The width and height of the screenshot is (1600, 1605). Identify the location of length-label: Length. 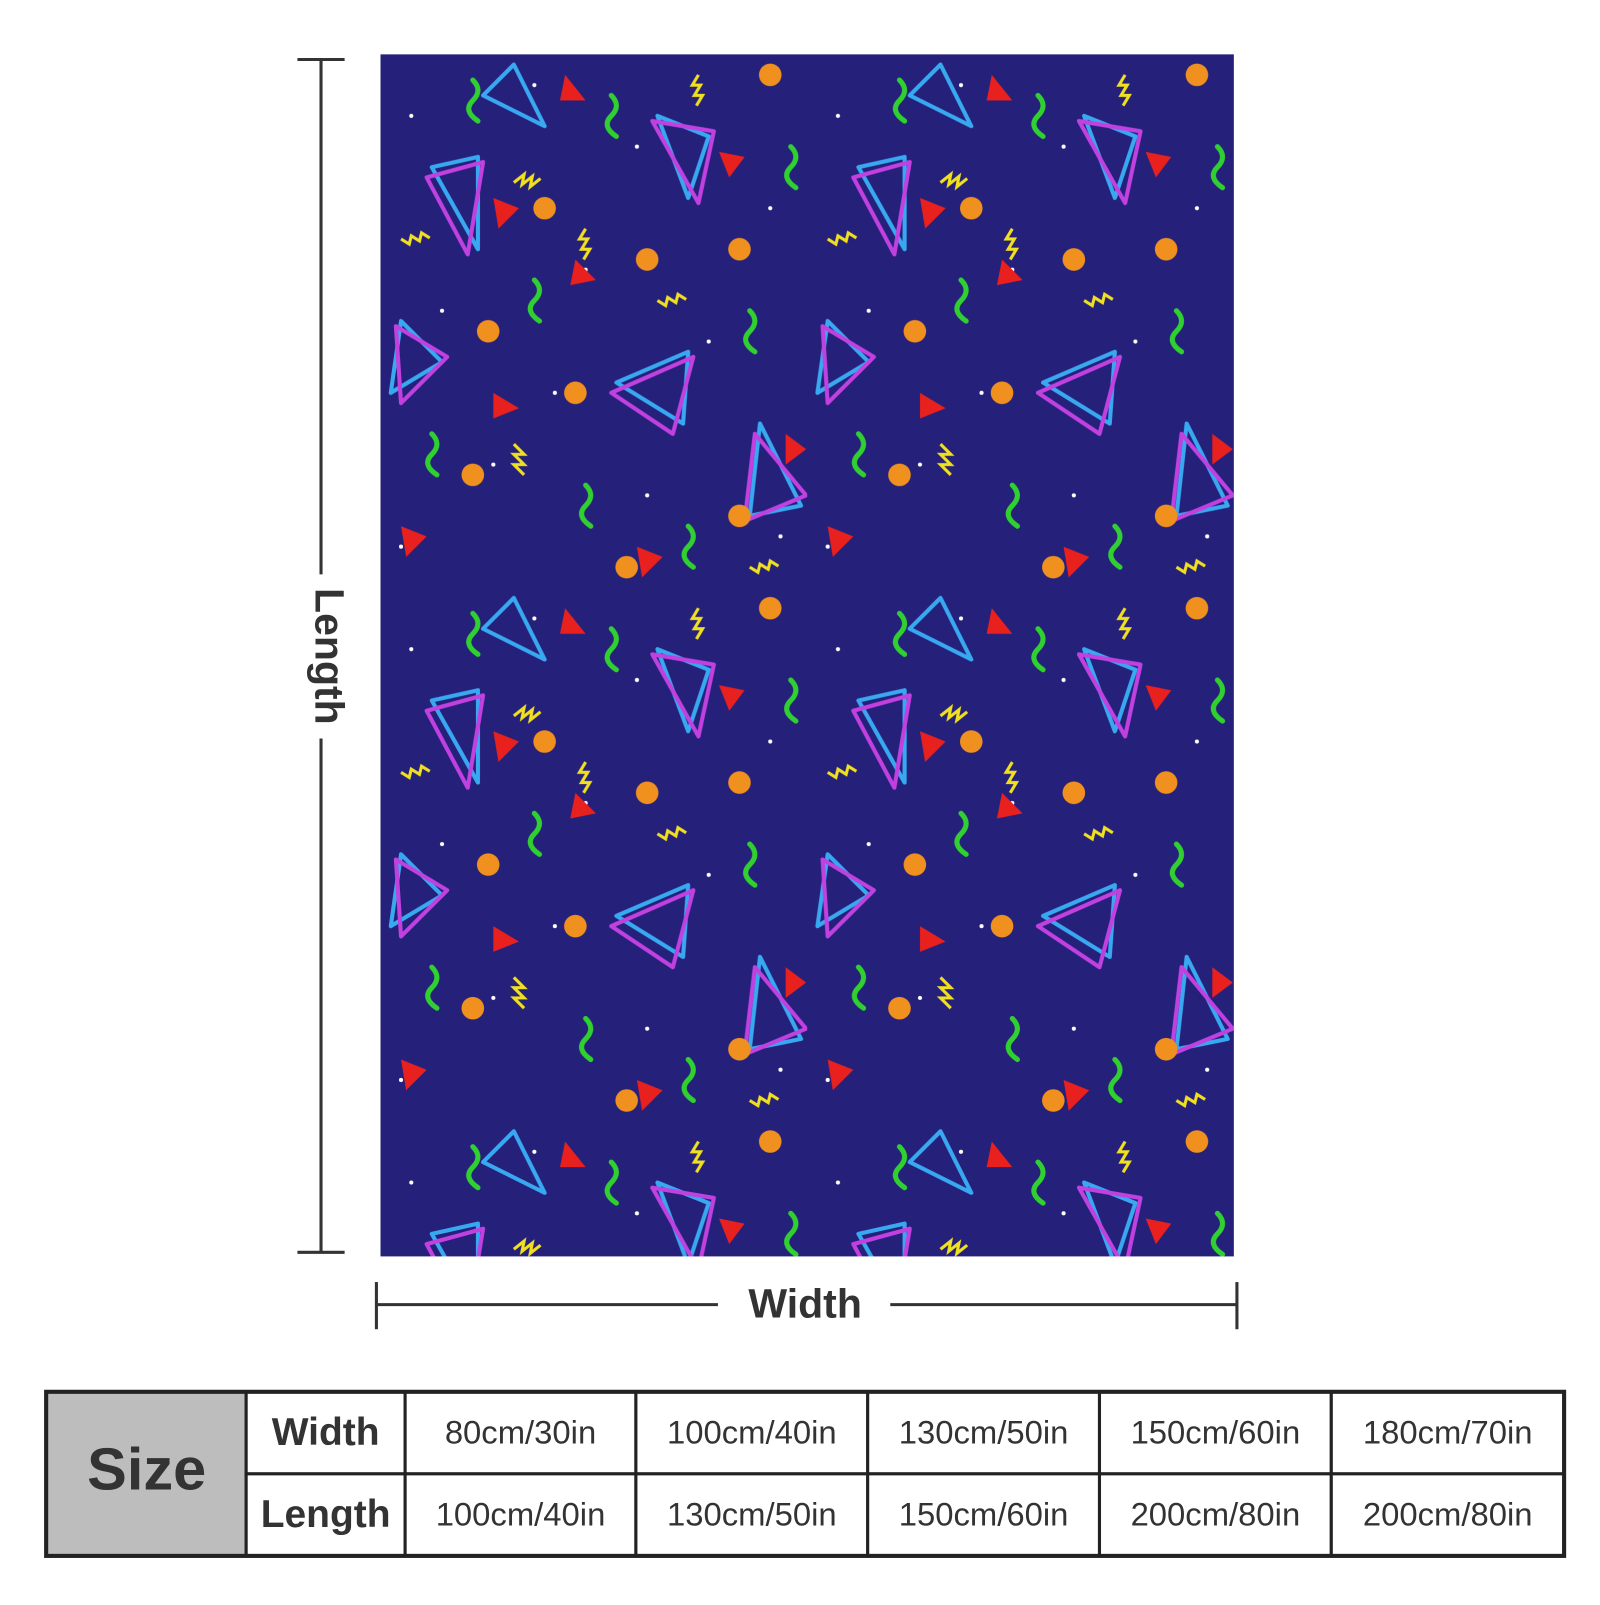
(329, 656).